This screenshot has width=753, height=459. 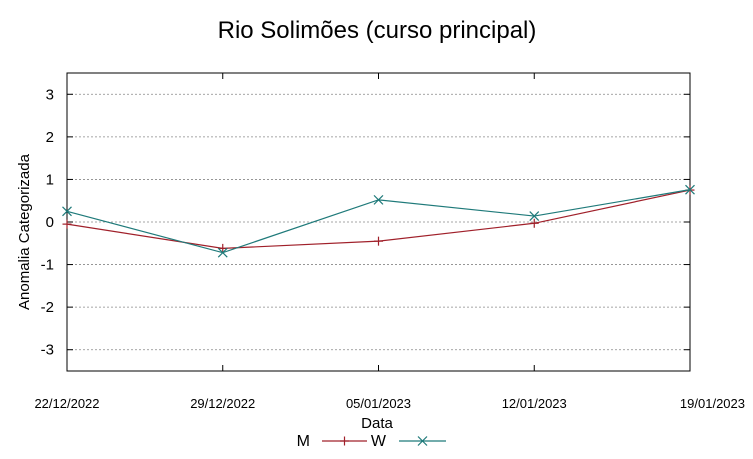 What do you see at coordinates (50, 222) in the screenshot?
I see `y-tick-label: 0` at bounding box center [50, 222].